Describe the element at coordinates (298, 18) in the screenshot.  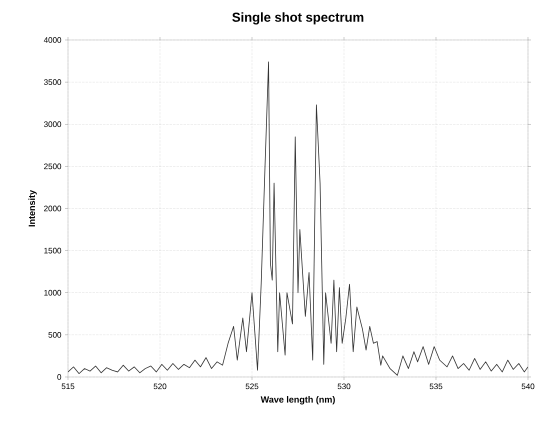
I see `chart-title: Single shot spectrum` at that location.